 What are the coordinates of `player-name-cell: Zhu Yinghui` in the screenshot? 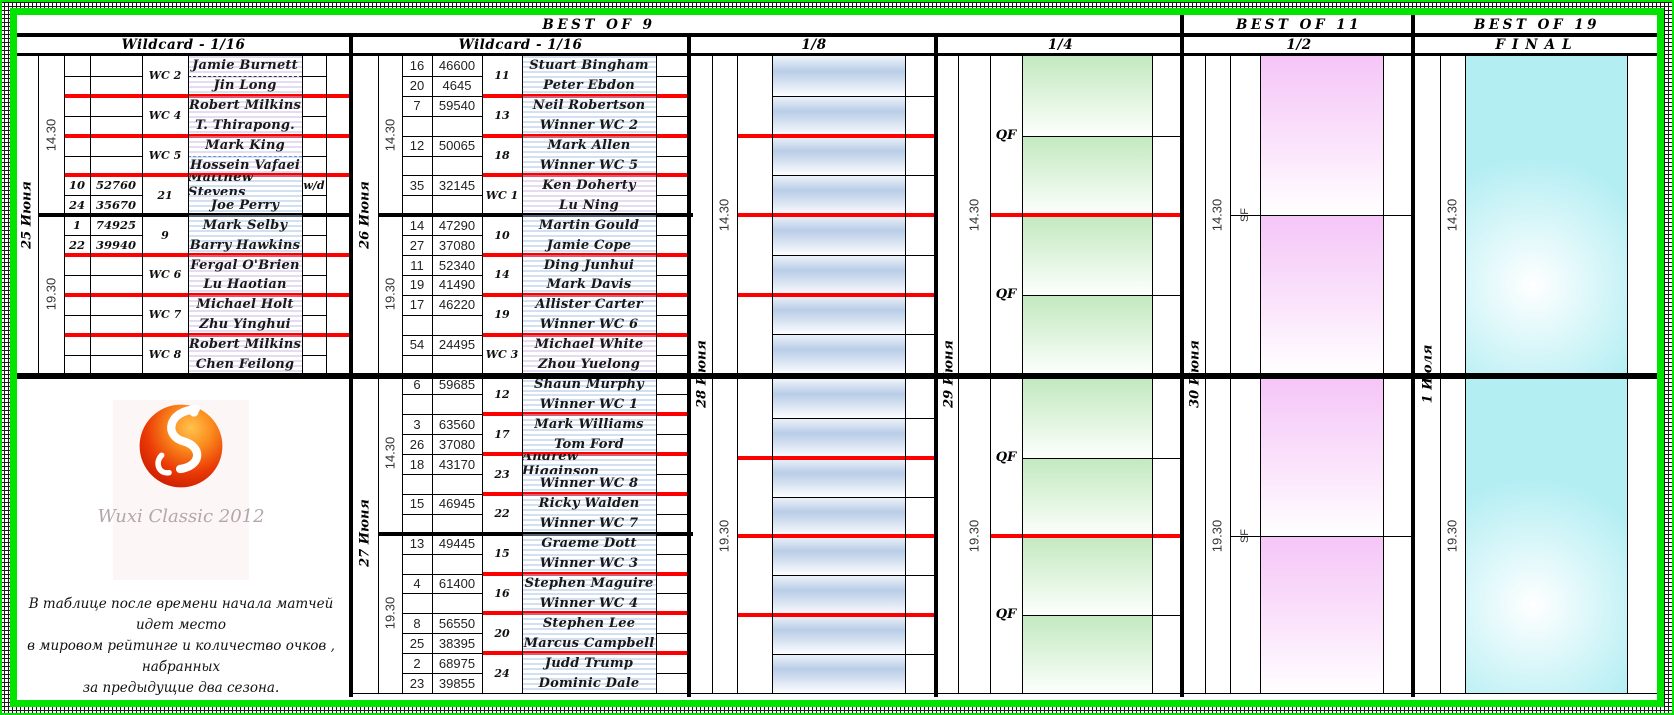 It's located at (245, 324).